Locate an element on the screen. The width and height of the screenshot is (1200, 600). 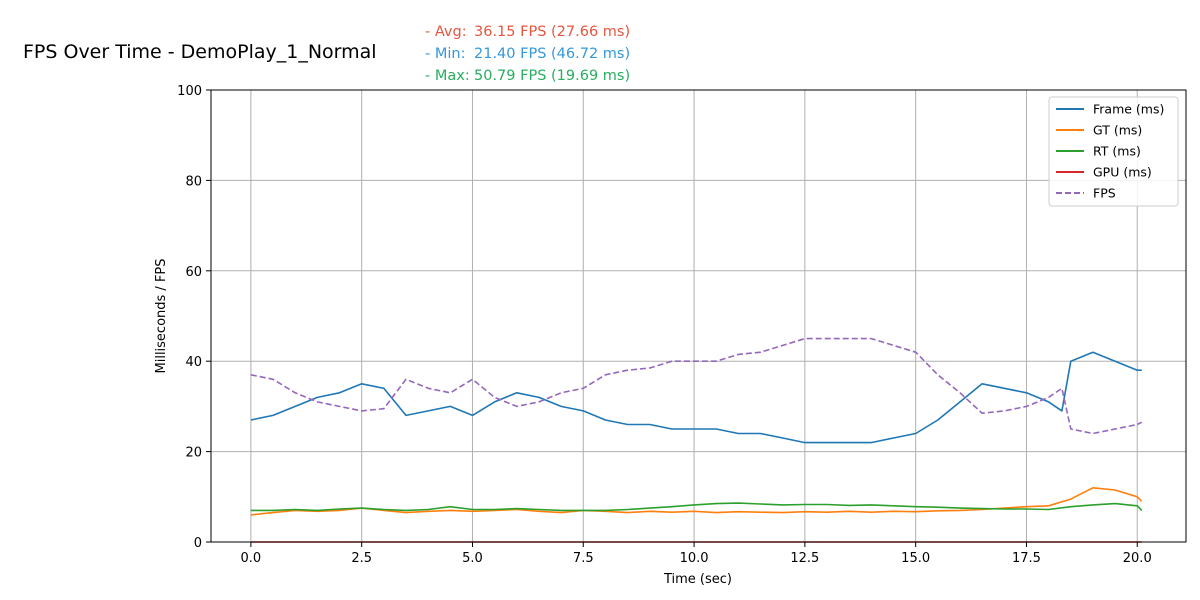
y-tick-label: 0 is located at coordinates (198, 543).